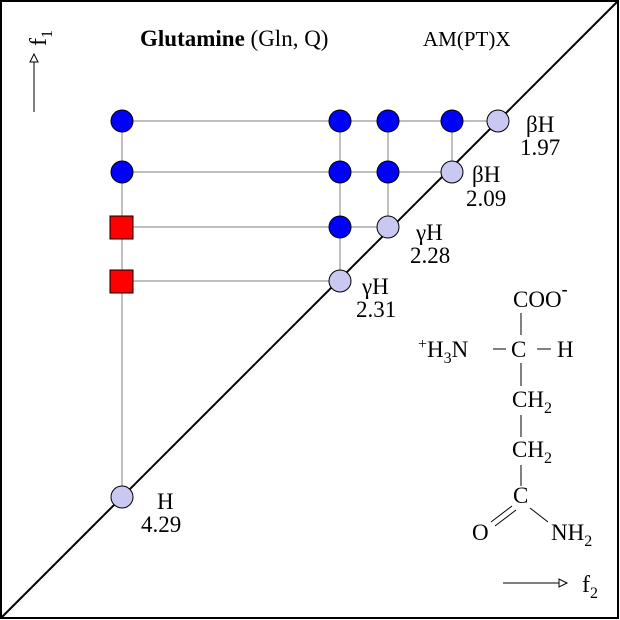 The height and width of the screenshot is (620, 620). What do you see at coordinates (539, 515) in the screenshot?
I see `bond-c-amide` at bounding box center [539, 515].